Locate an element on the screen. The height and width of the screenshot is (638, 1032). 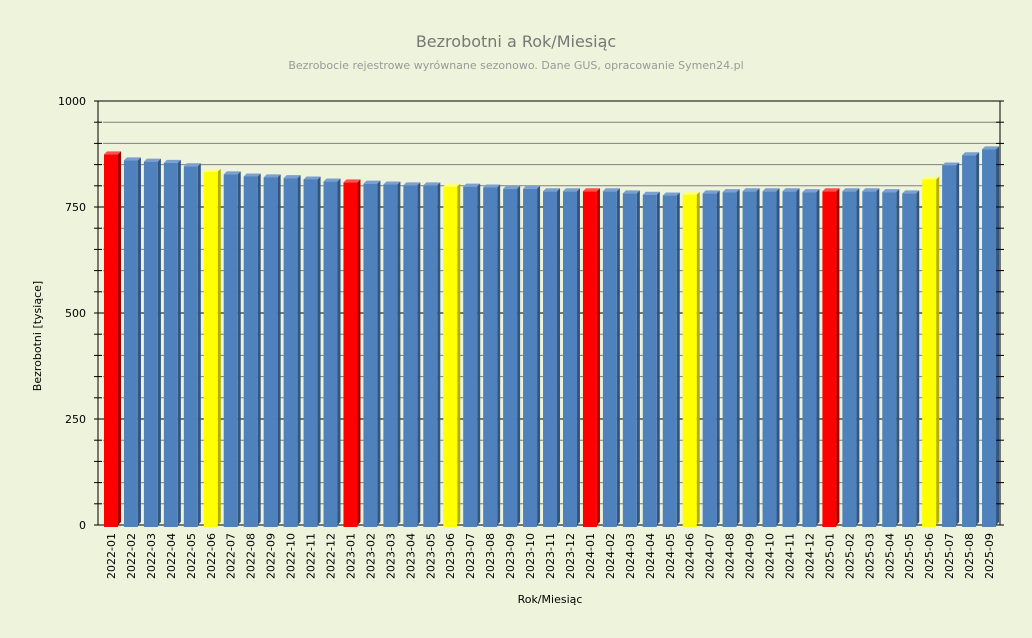
x-tick-label: 2024-07 is located at coordinates (710, 556).